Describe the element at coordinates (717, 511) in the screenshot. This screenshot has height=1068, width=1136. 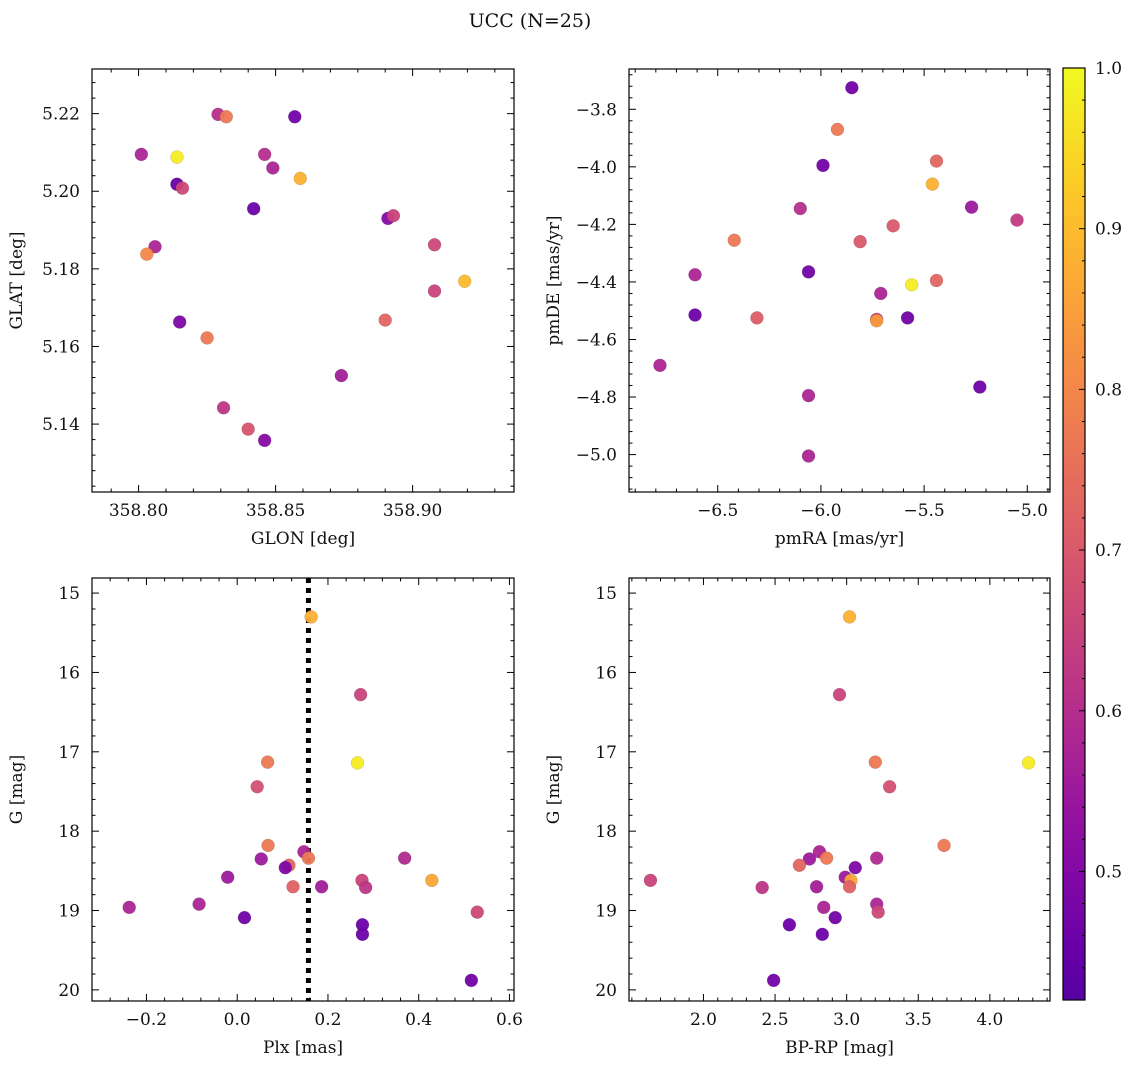
I see `x-tick-label: −6.5` at that location.